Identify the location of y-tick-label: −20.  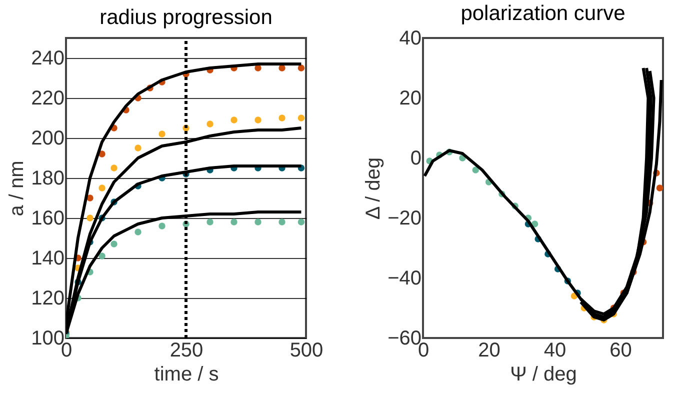
(405, 219).